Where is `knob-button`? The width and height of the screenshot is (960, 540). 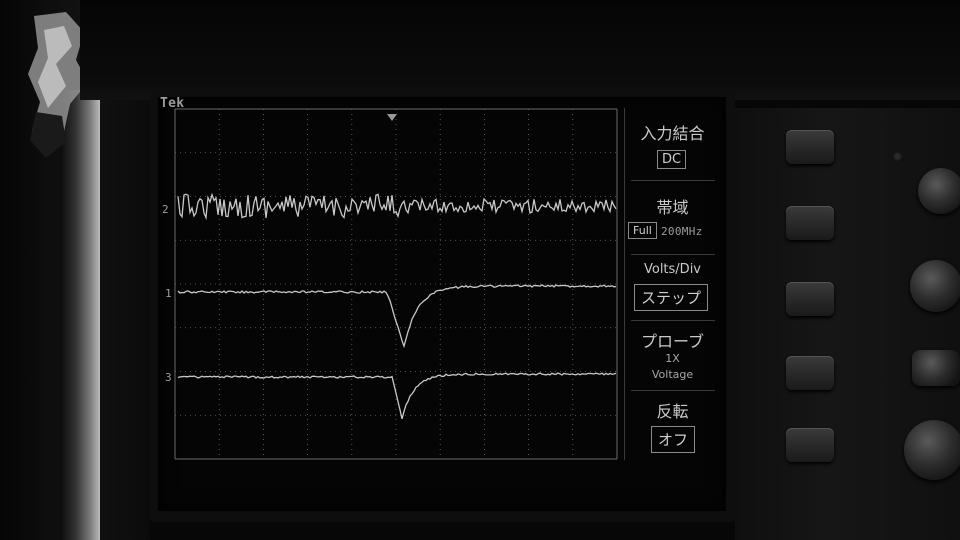
knob-button is located at coordinates (936, 368).